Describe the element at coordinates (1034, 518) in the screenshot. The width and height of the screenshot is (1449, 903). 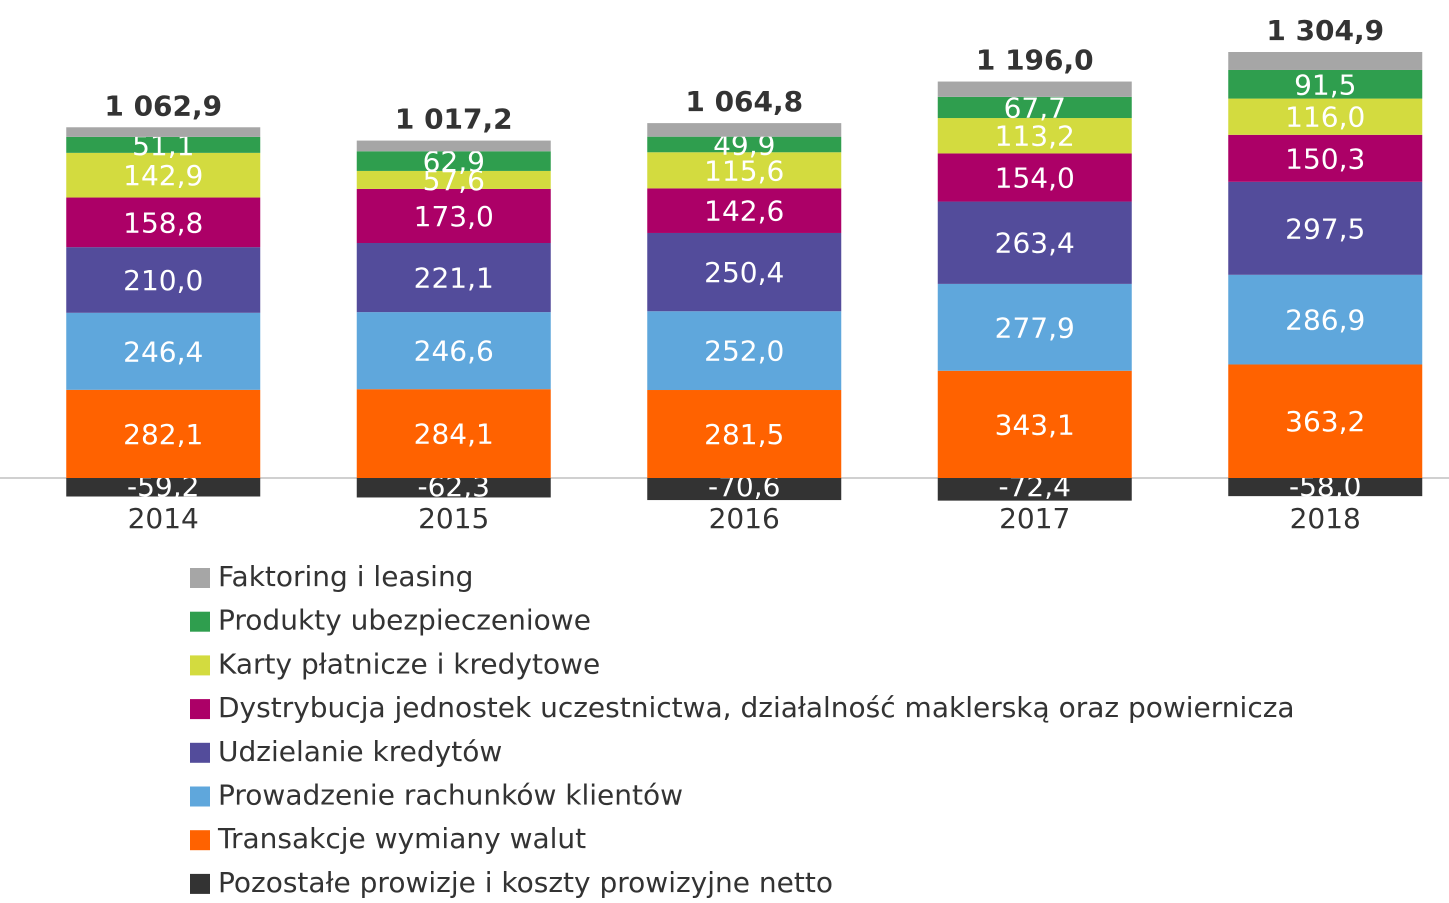
I see `x-tick-label: 2017` at that location.